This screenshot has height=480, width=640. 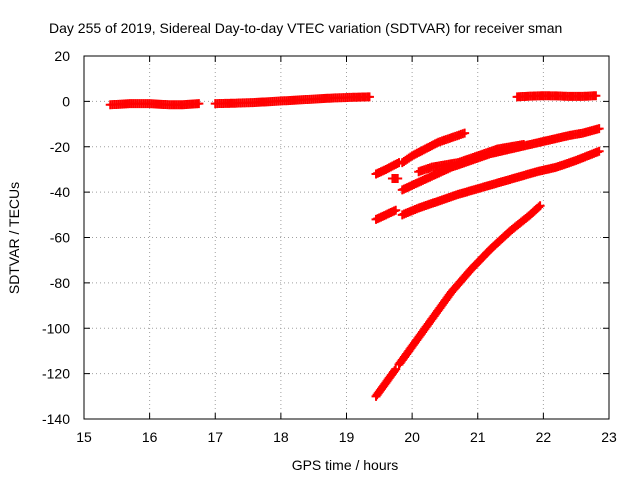 What do you see at coordinates (60, 192) in the screenshot?
I see `y-tick-label: -40` at bounding box center [60, 192].